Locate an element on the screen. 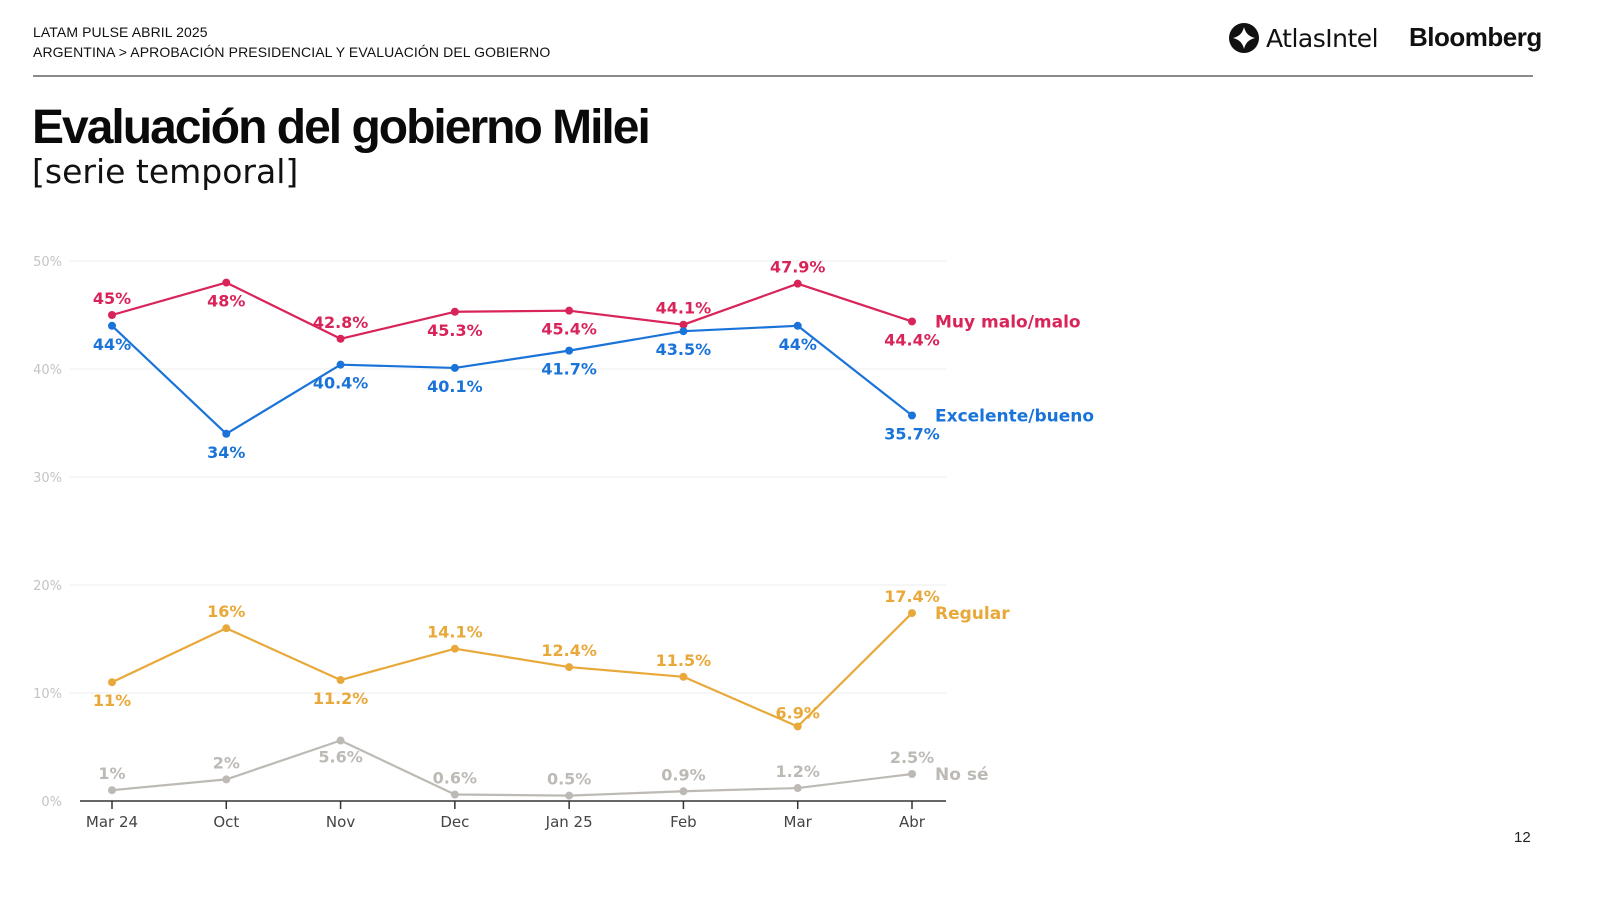 The width and height of the screenshot is (1600, 900). data-label: 11% is located at coordinates (112, 700).